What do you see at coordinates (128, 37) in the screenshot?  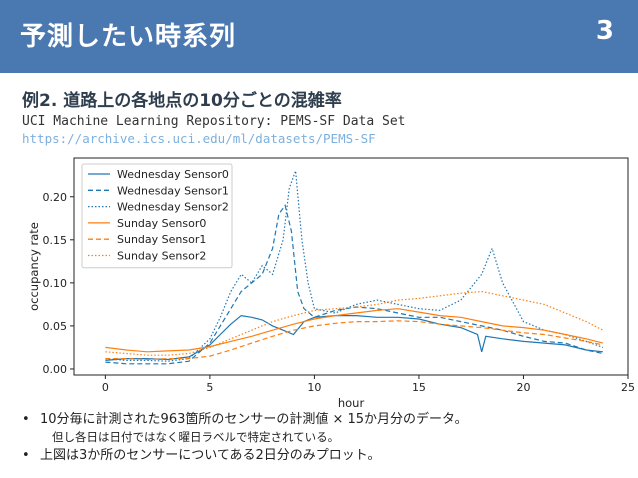 I see `slide-title: 予測したい時系列` at bounding box center [128, 37].